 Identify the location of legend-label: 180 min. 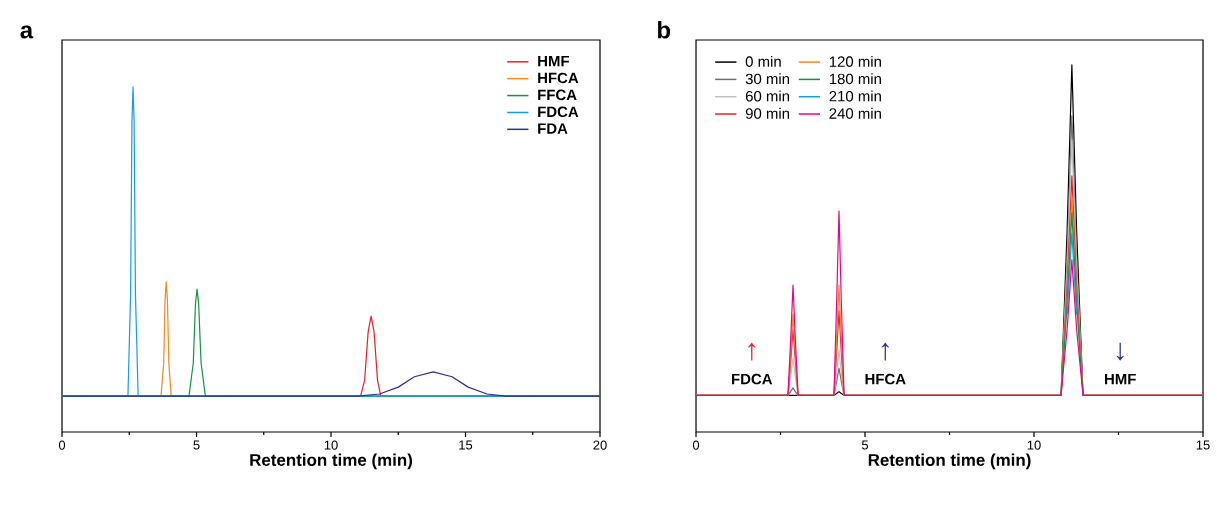
(855, 79).